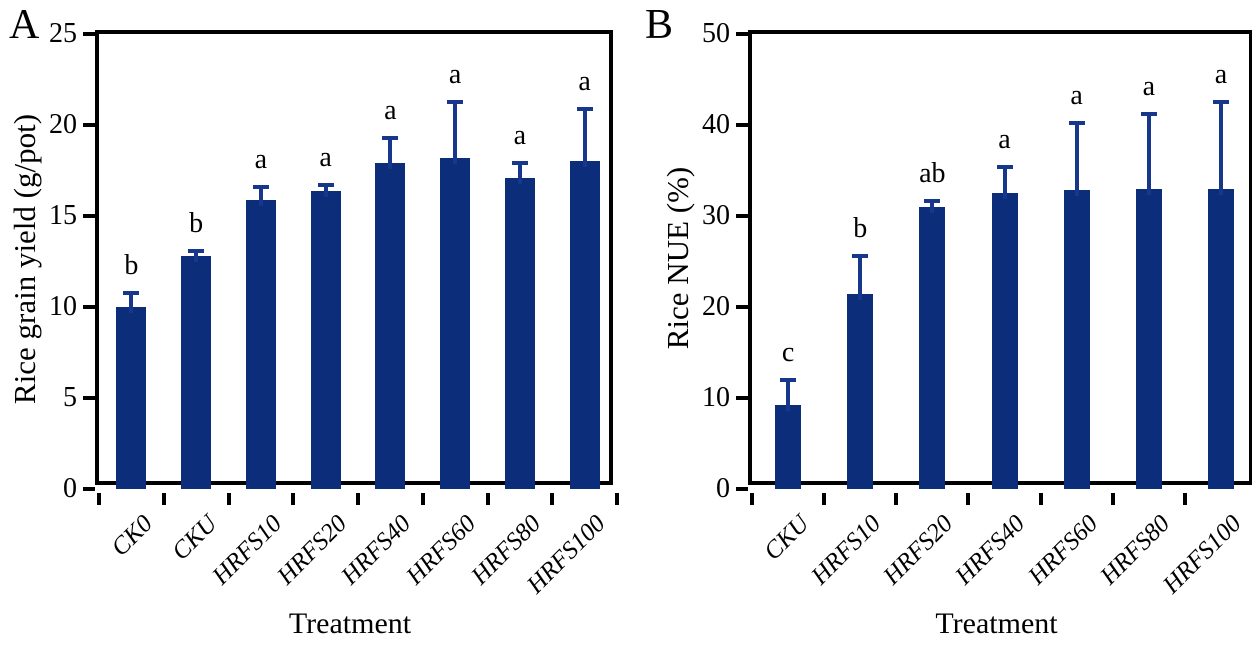 This screenshot has width=1252, height=649. I want to click on y-tick-label-25: 25, so click(63, 33).